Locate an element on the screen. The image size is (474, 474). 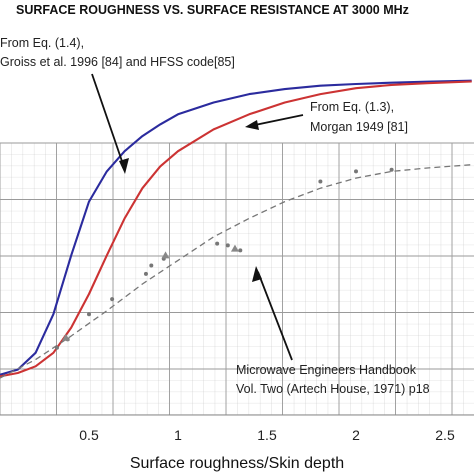
x-tick-labels: 0.5 1 1.5 2 2.5 is located at coordinates (267, 435).